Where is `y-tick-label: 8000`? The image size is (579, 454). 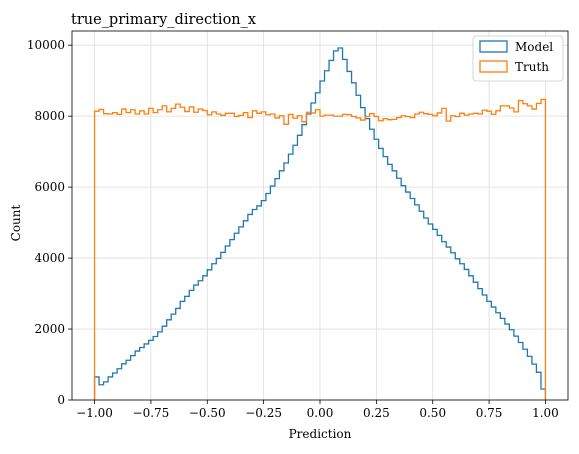 y-tick-label: 8000 is located at coordinates (49, 116).